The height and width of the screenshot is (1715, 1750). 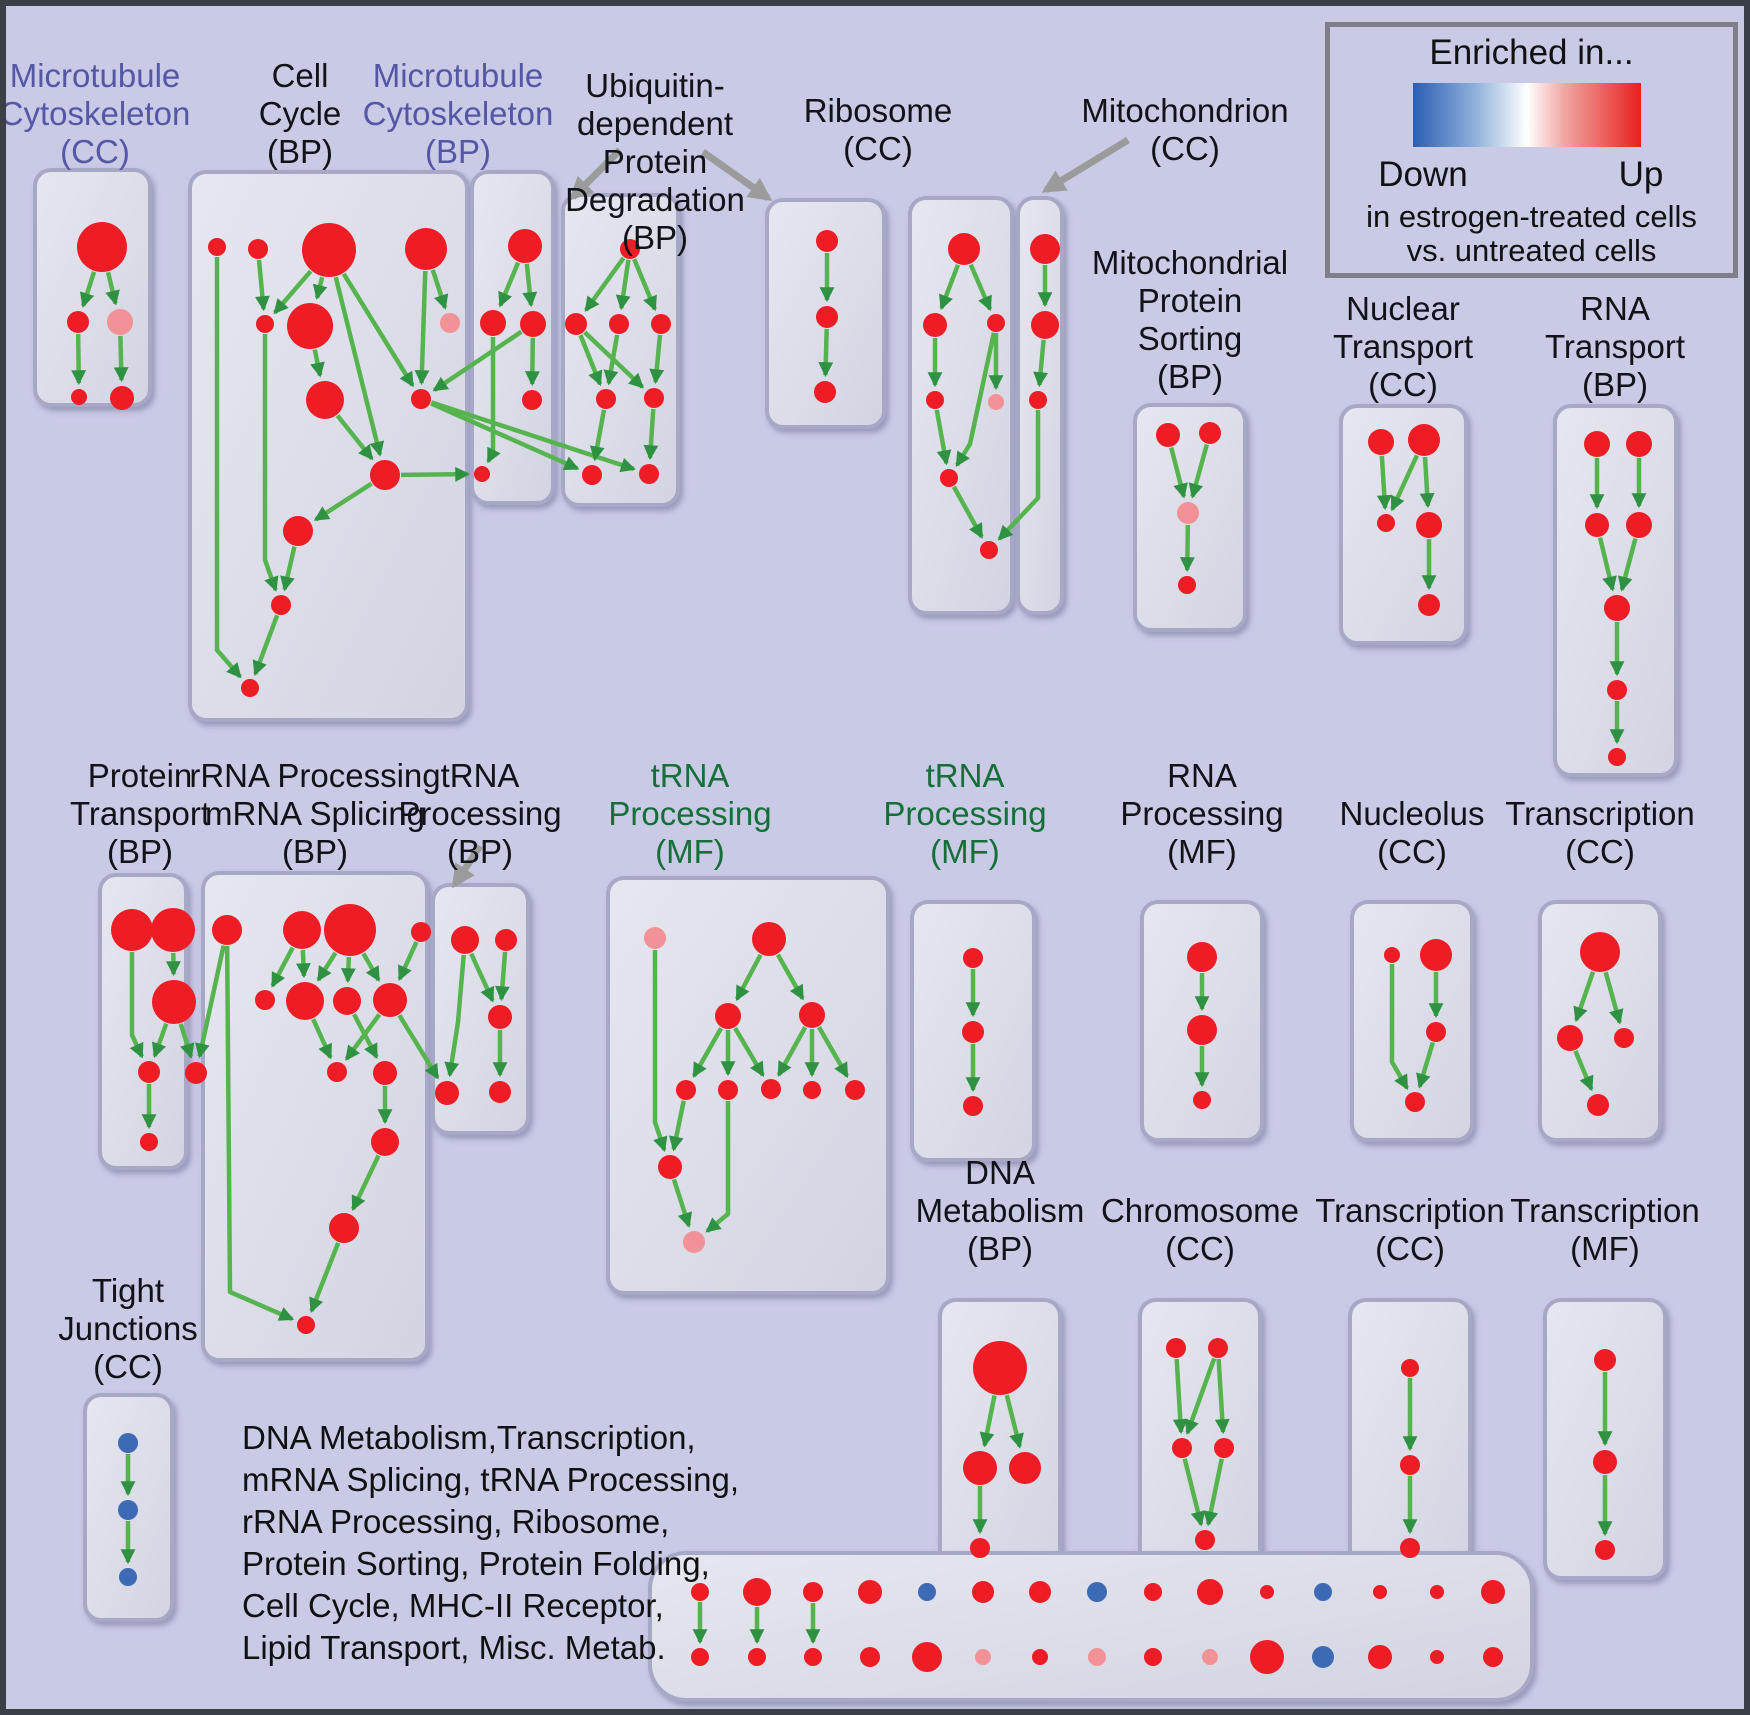 I want to click on node-tm_f8, so click(x=855, y=1090).